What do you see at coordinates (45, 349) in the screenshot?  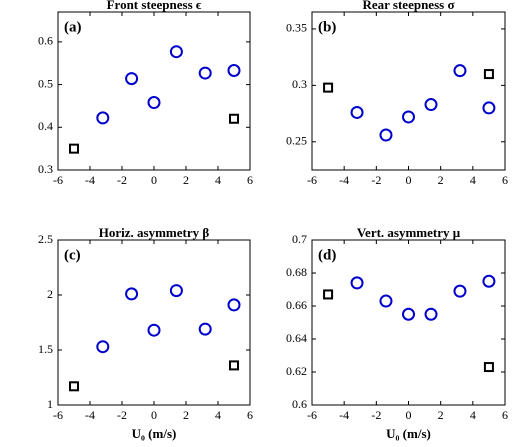 I see `y-tick-label: 1.5` at bounding box center [45, 349].